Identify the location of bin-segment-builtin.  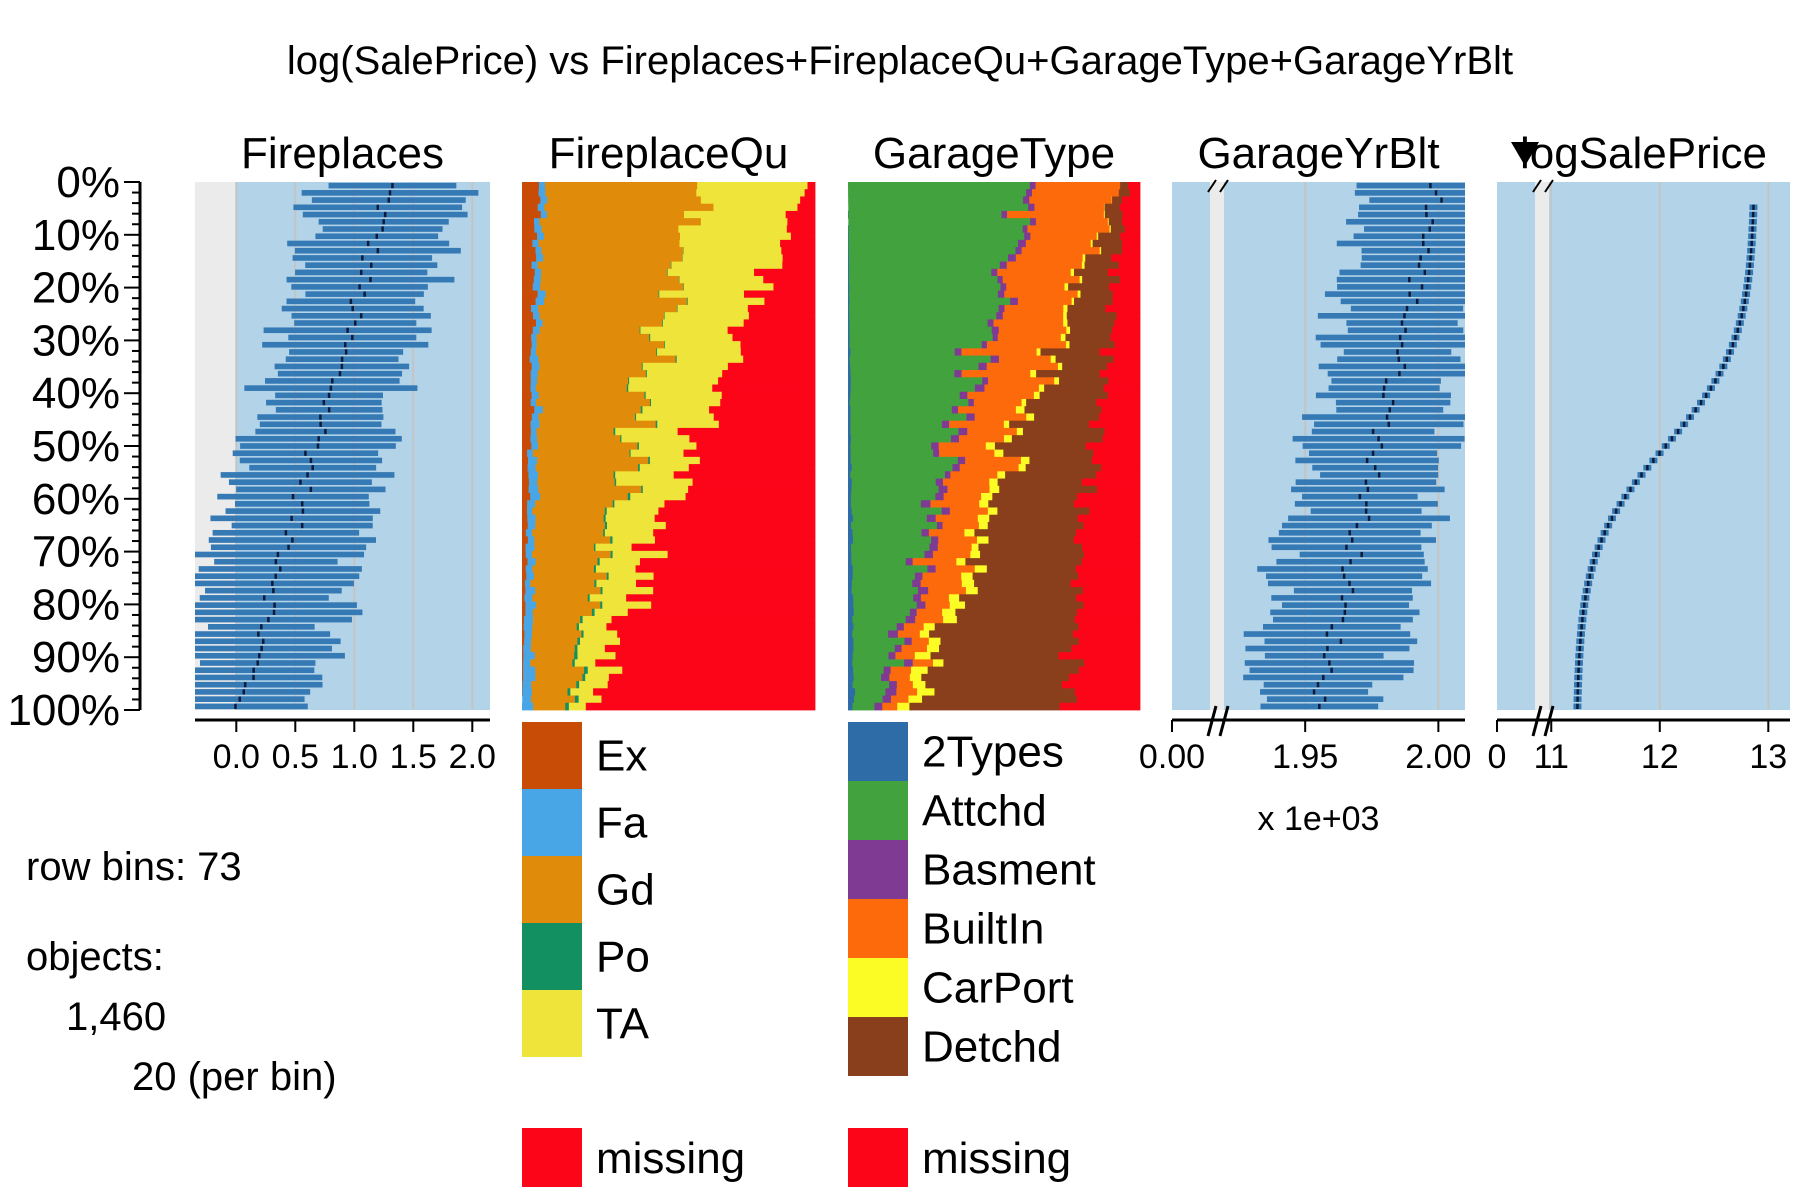
(1078, 186).